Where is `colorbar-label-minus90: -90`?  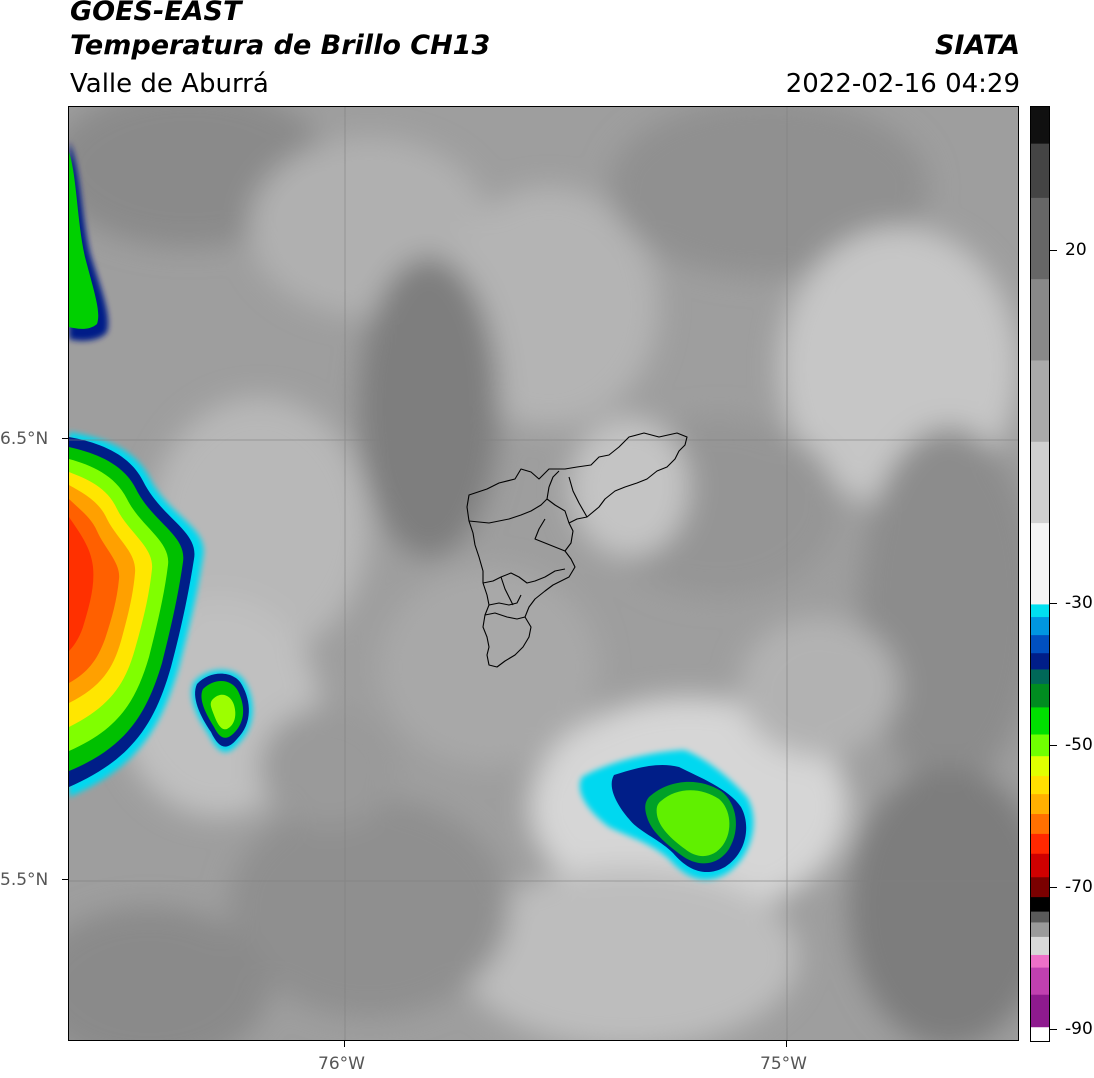
colorbar-label-minus90: -90 is located at coordinates (1079, 1029).